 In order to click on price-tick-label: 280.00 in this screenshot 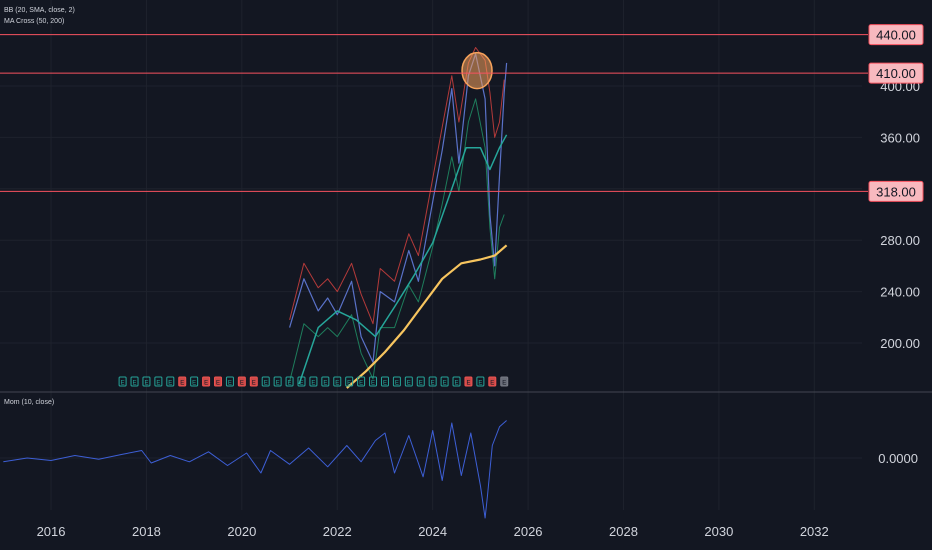, I will do `click(900, 240)`.